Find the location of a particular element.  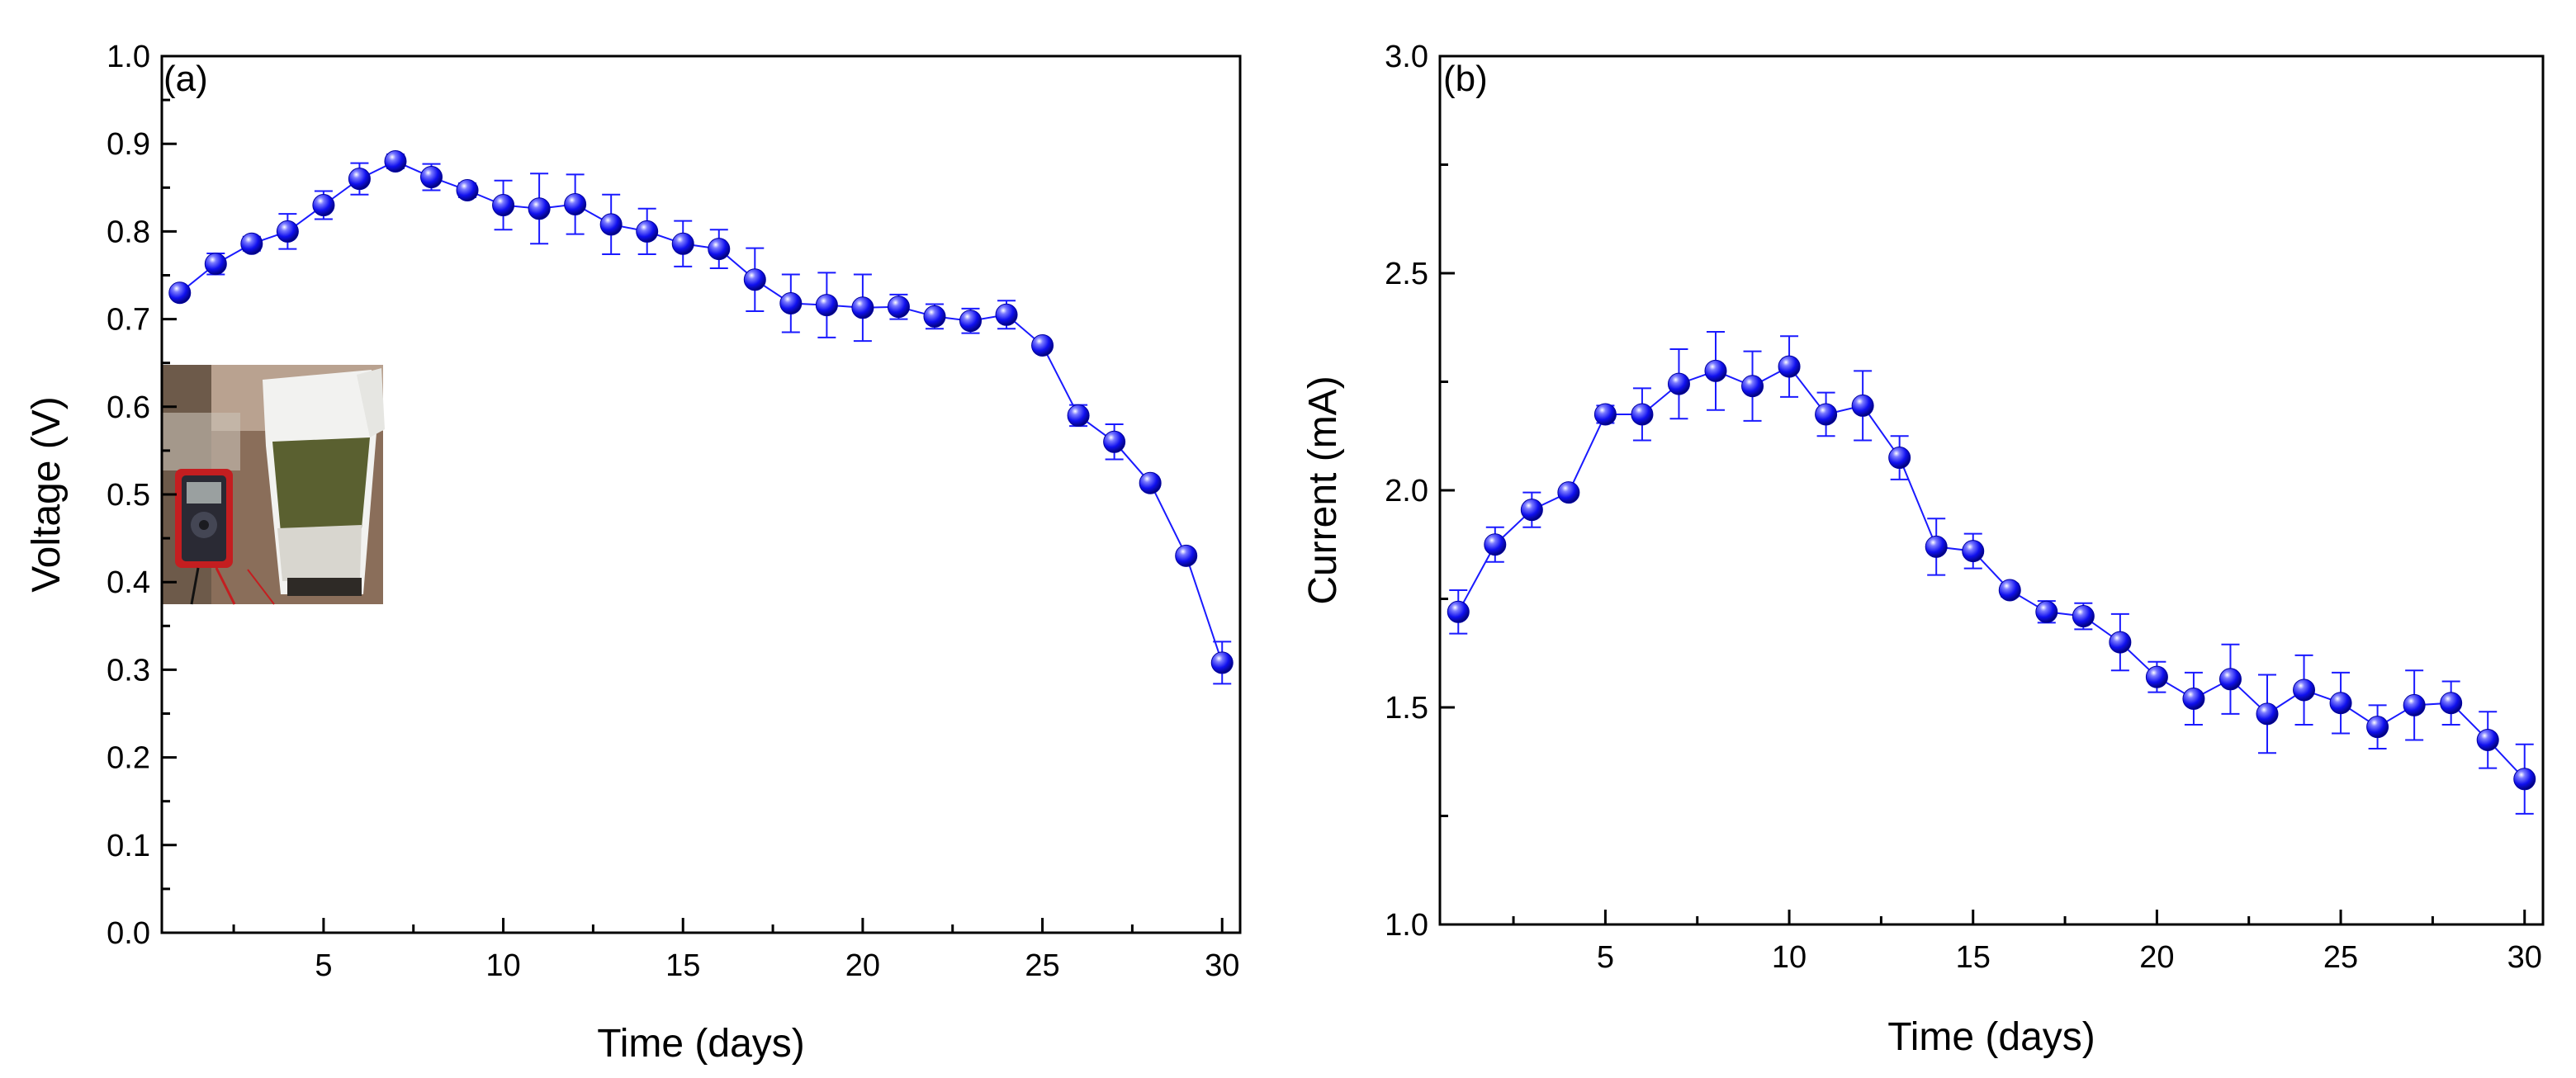

panel-a-y-tick-label: 0.5 is located at coordinates (128, 495).